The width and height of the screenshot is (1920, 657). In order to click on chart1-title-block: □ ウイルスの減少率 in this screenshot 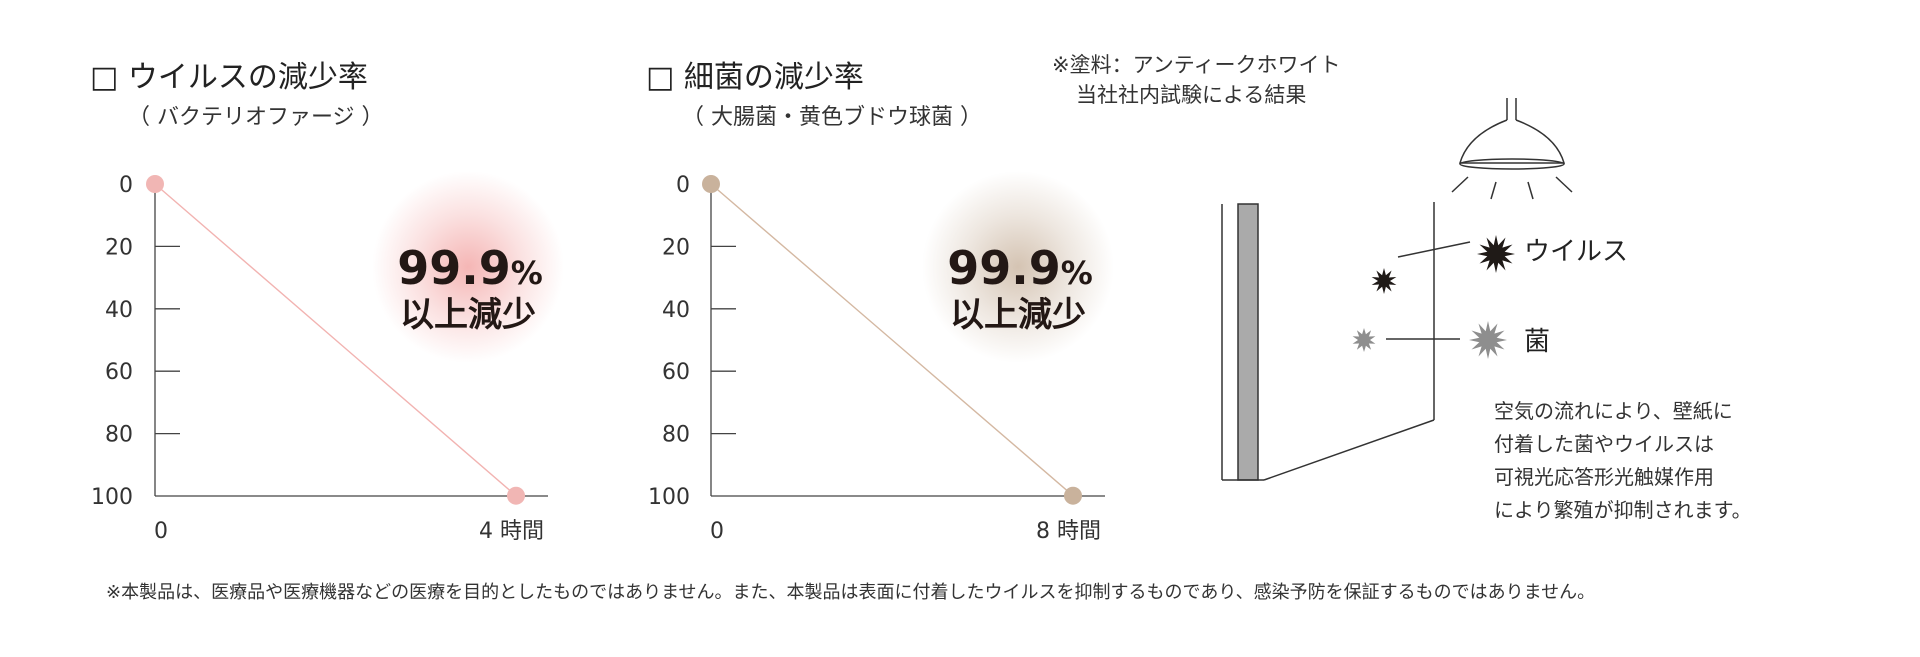, I will do `click(229, 74)`.